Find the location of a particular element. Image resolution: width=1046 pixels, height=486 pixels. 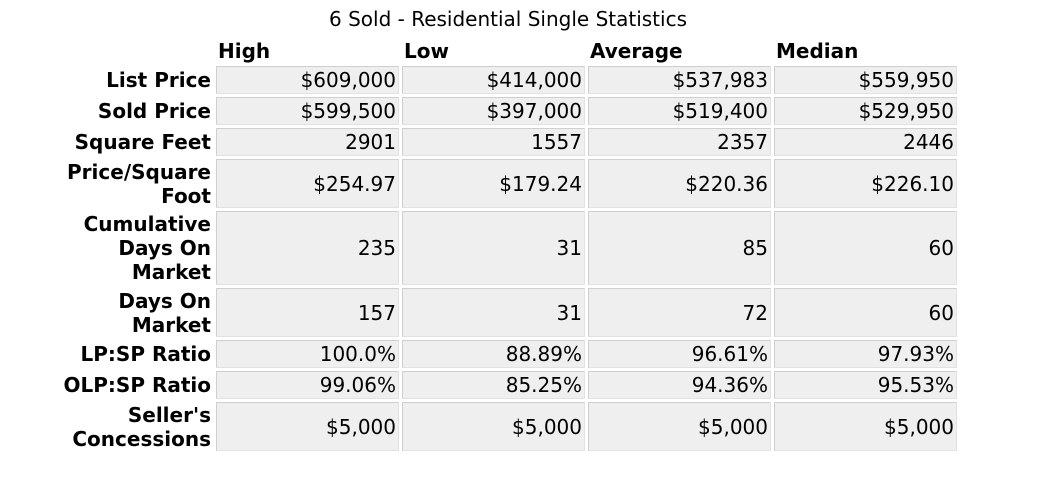

value-cell-high: $609,000 is located at coordinates (307, 80).